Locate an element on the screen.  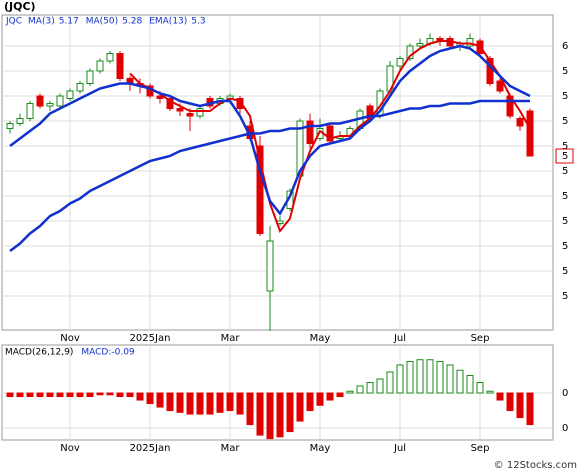
x-tick-label: Mar is located at coordinates (231, 448).